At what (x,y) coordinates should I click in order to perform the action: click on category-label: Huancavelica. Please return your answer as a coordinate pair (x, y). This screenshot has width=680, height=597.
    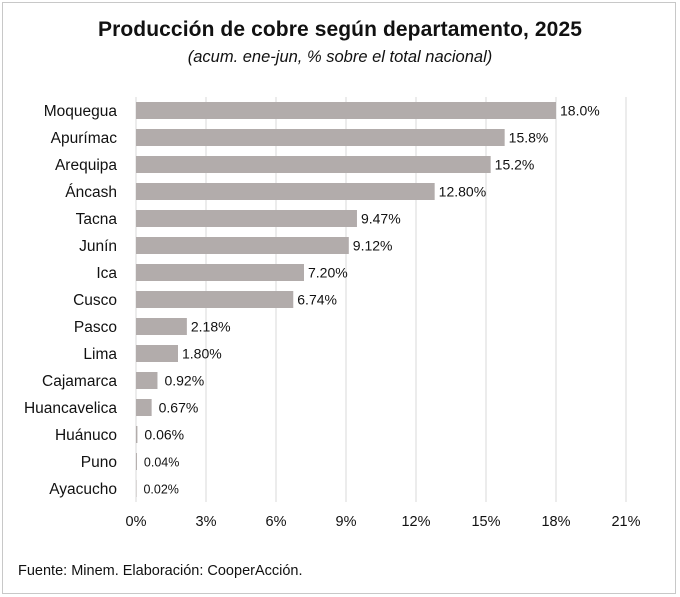
    Looking at the image, I should click on (70, 408).